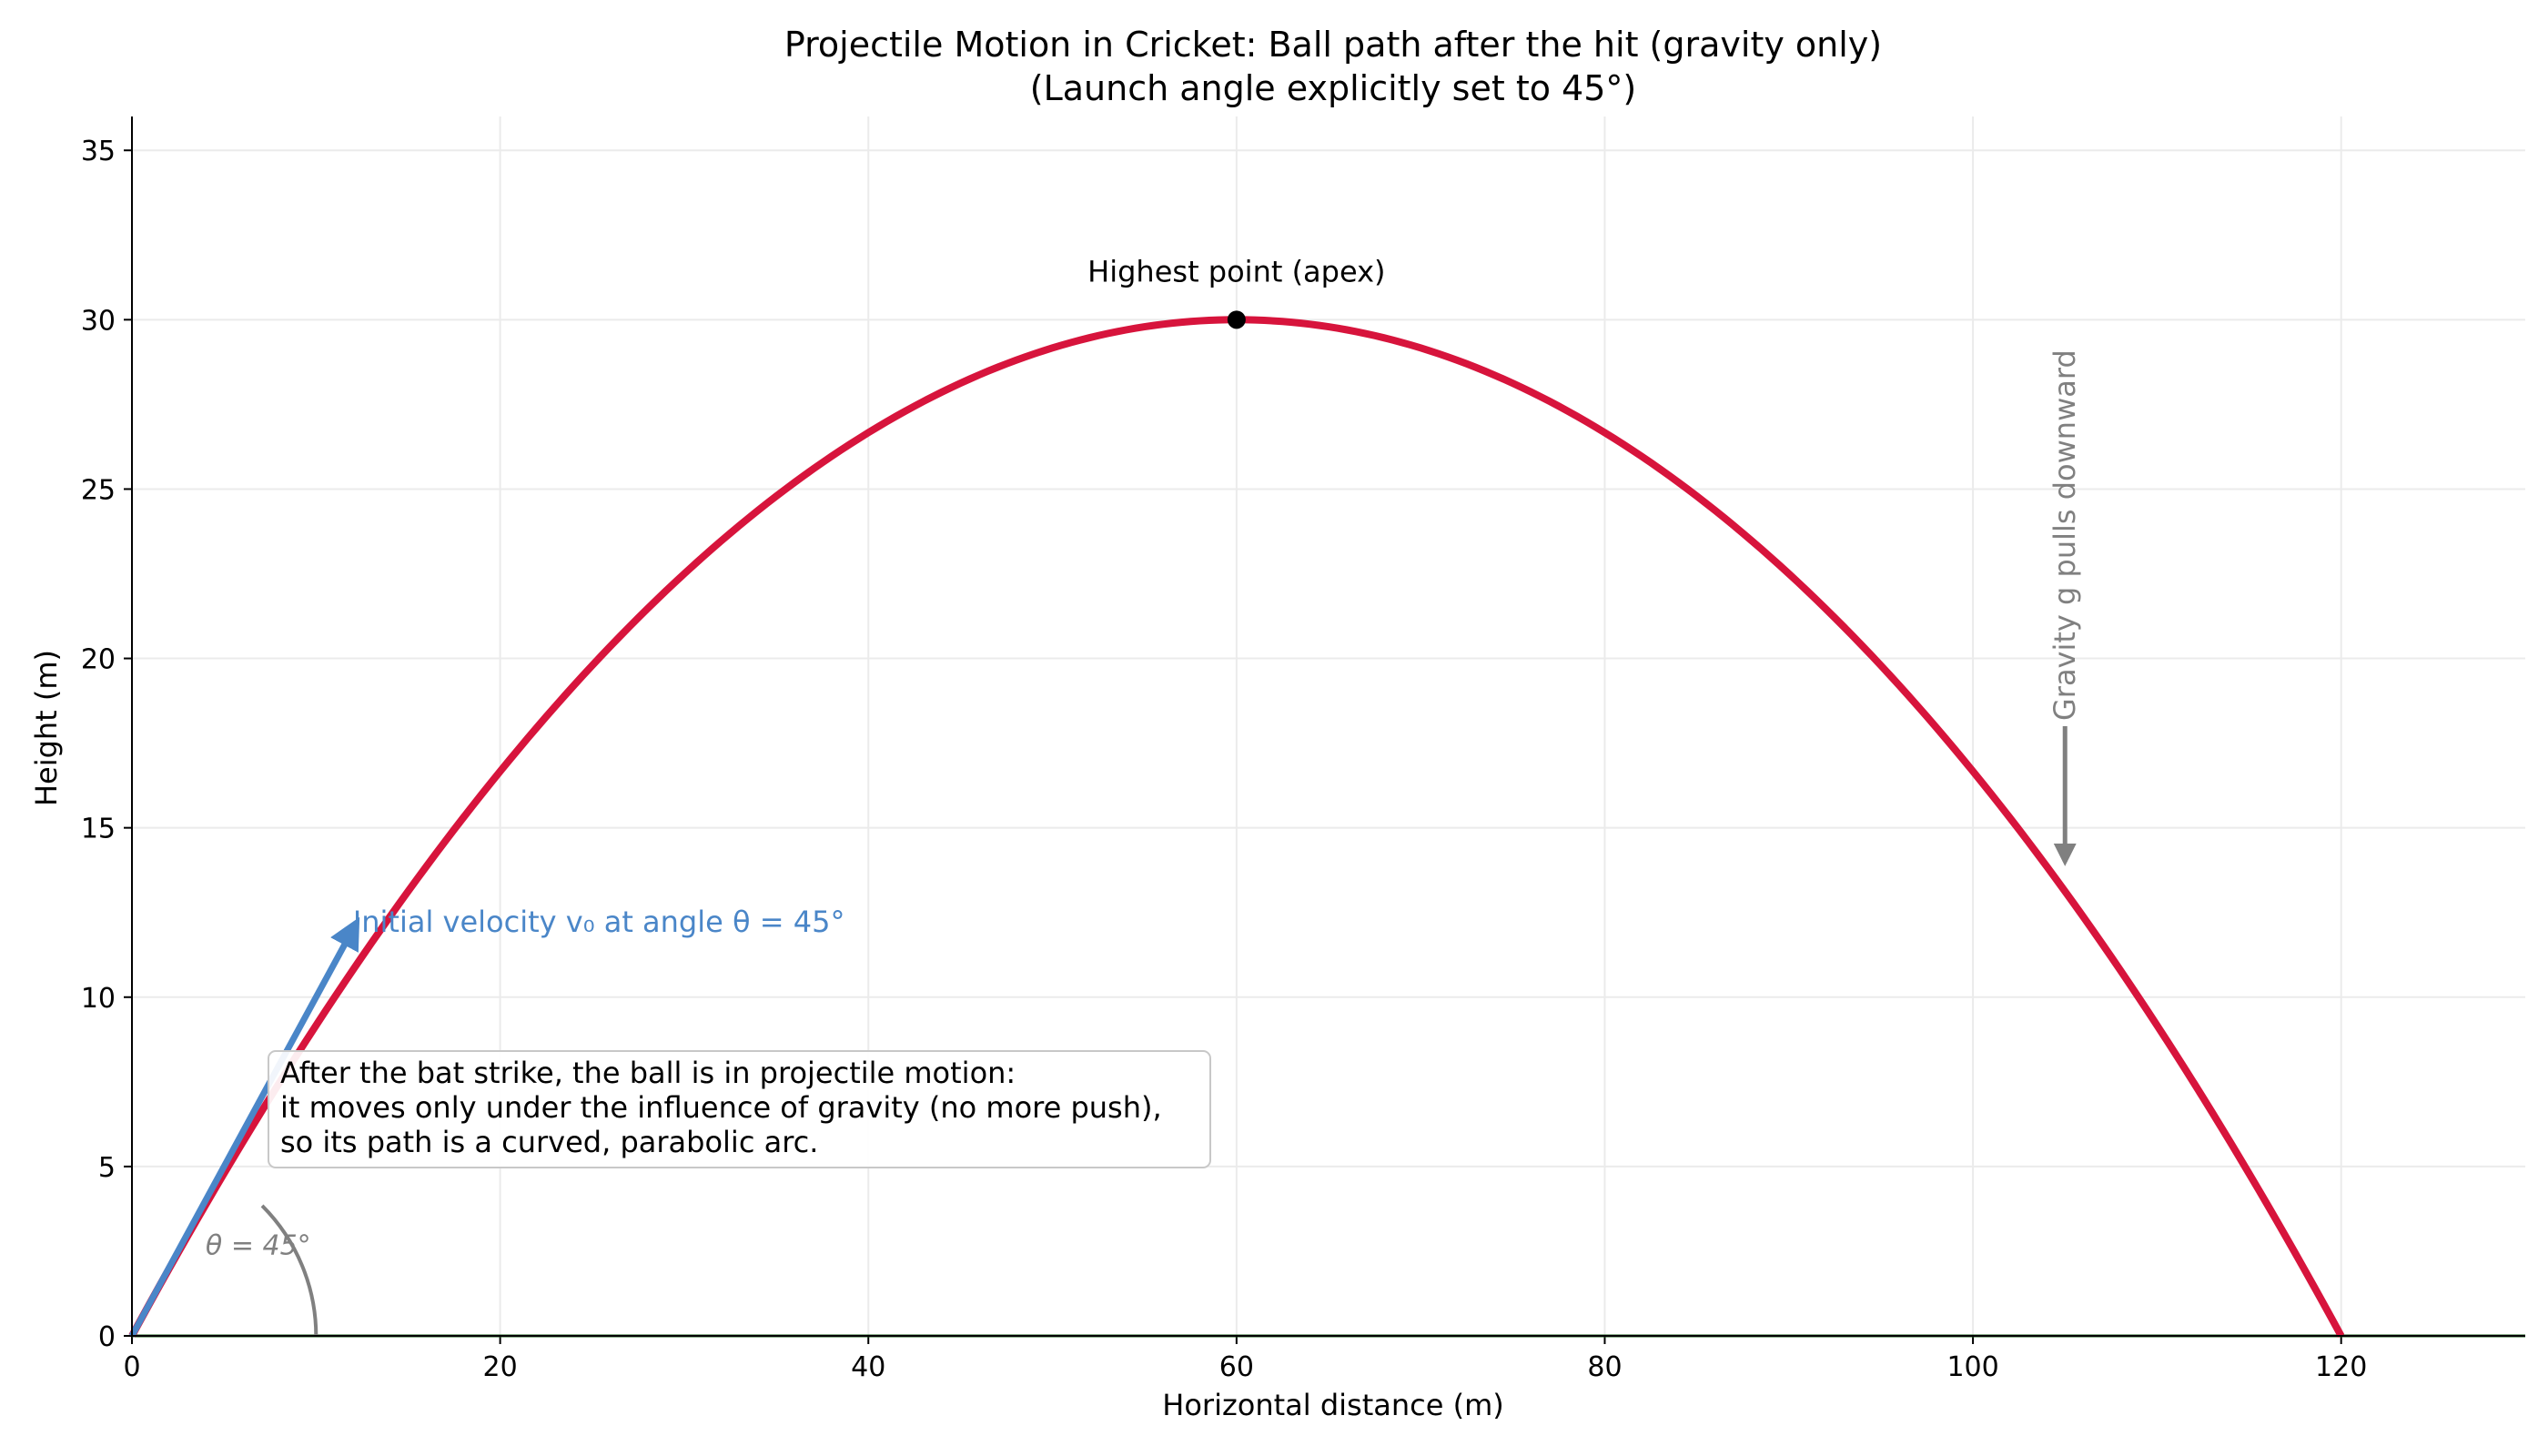 The height and width of the screenshot is (1456, 2548). I want to click on y-tick-label: 30, so click(99, 321).